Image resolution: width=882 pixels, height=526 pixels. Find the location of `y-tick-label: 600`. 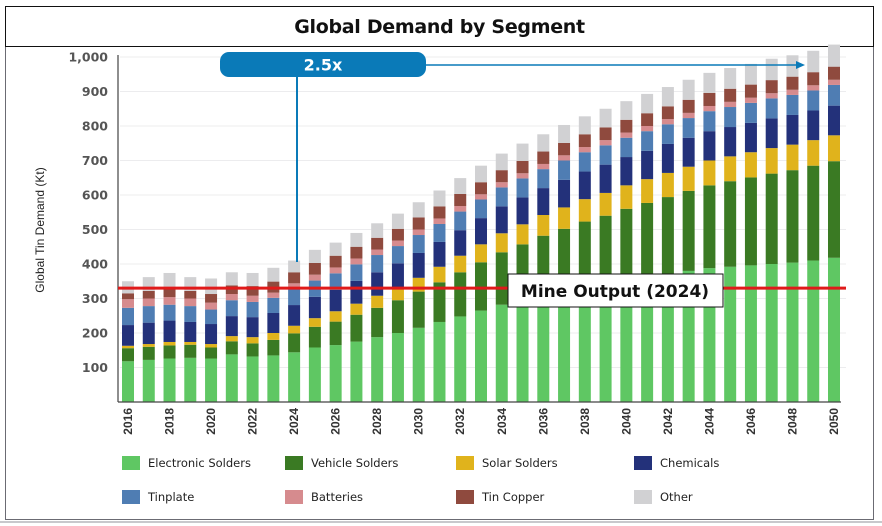

y-tick-label: 600 is located at coordinates (95, 195).